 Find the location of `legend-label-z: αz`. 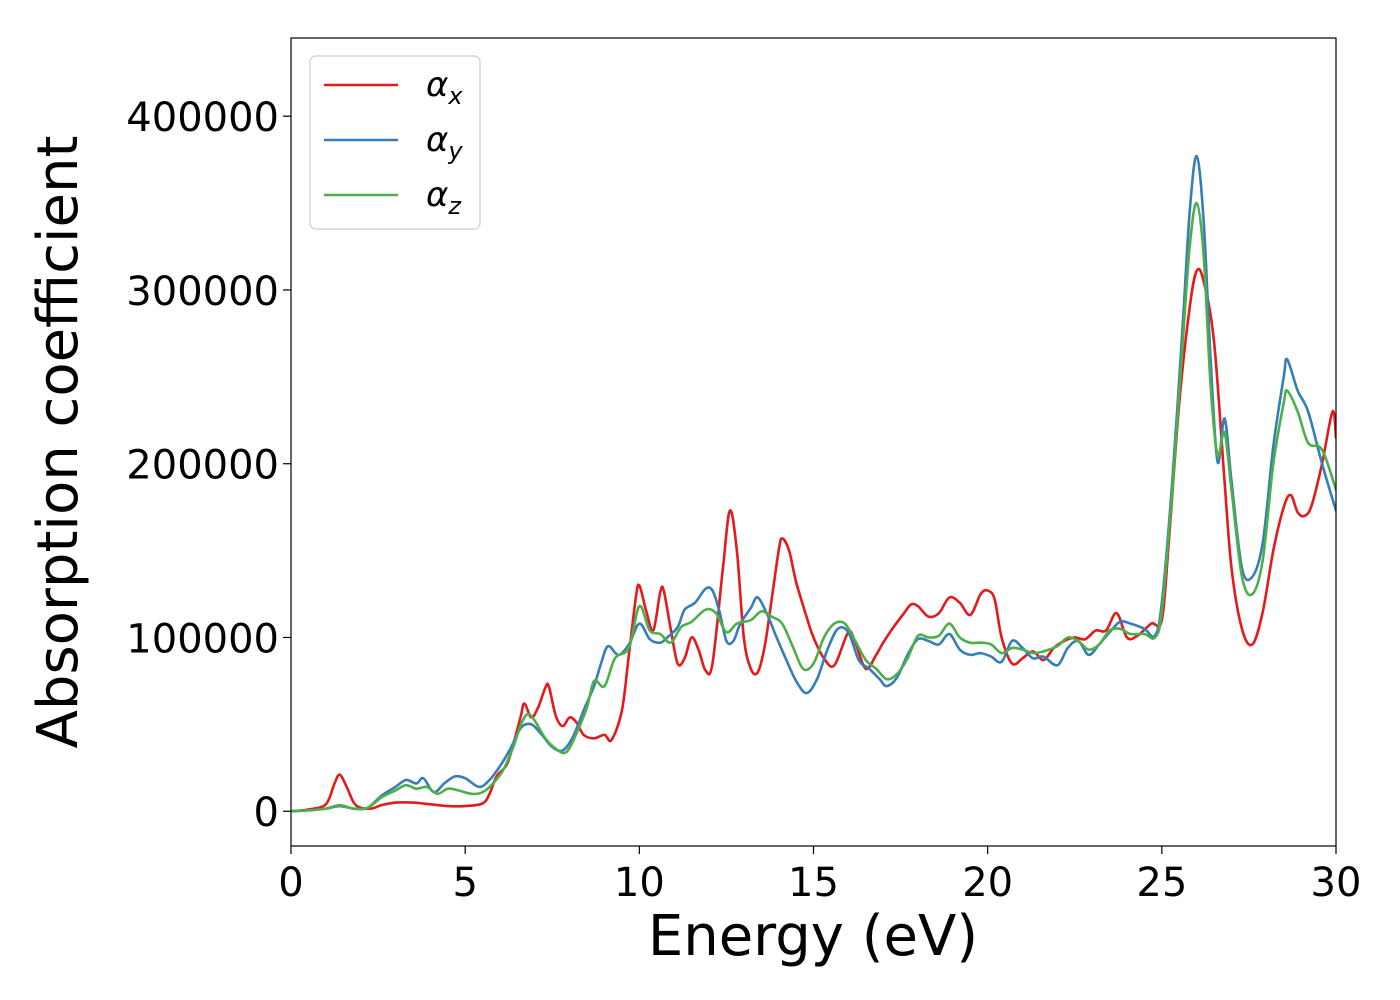

legend-label-z: αz is located at coordinates (444, 197).